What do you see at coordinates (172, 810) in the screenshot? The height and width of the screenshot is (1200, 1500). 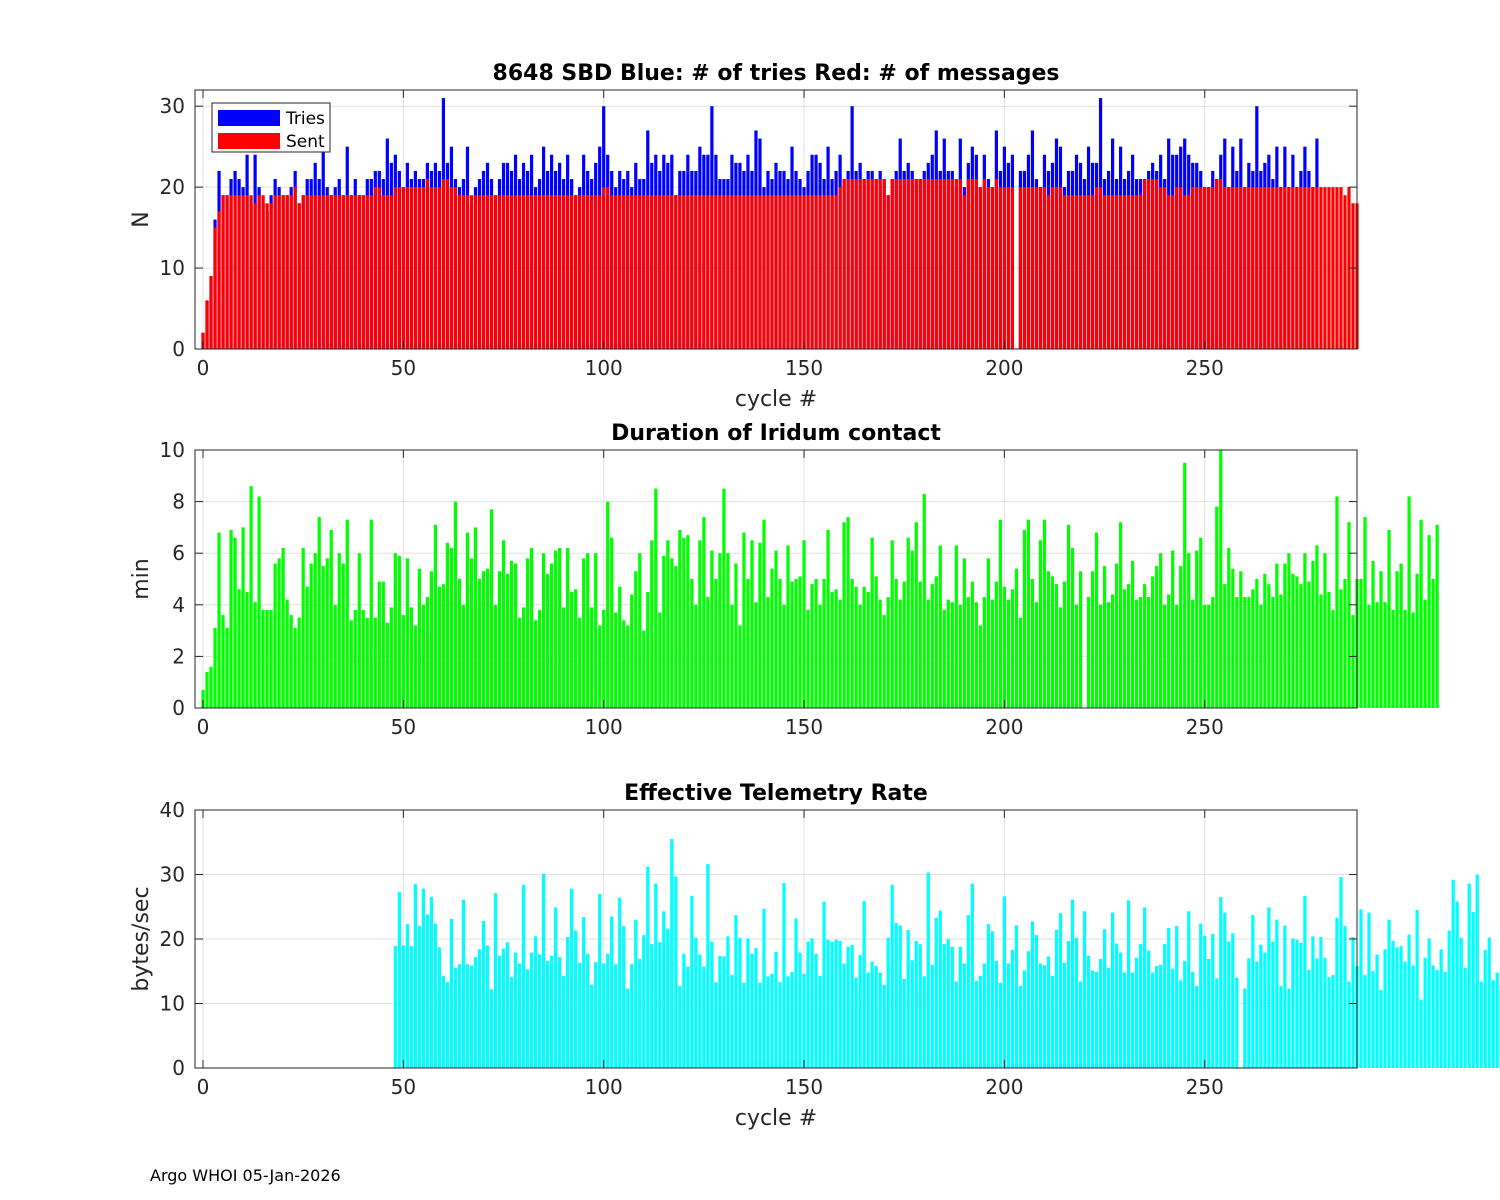 I see `y-tick-label: 40` at bounding box center [172, 810].